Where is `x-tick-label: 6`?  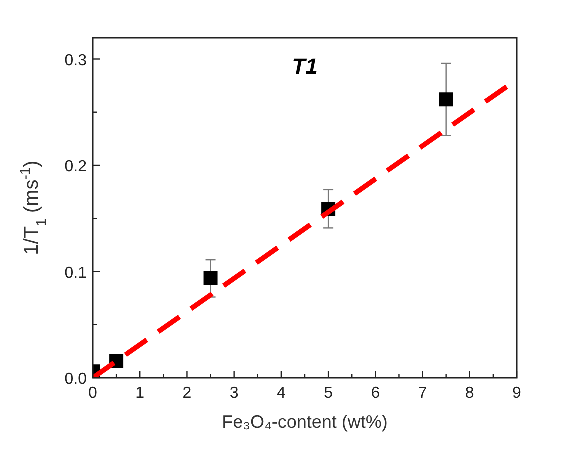
x-tick-label: 6 is located at coordinates (375, 393).